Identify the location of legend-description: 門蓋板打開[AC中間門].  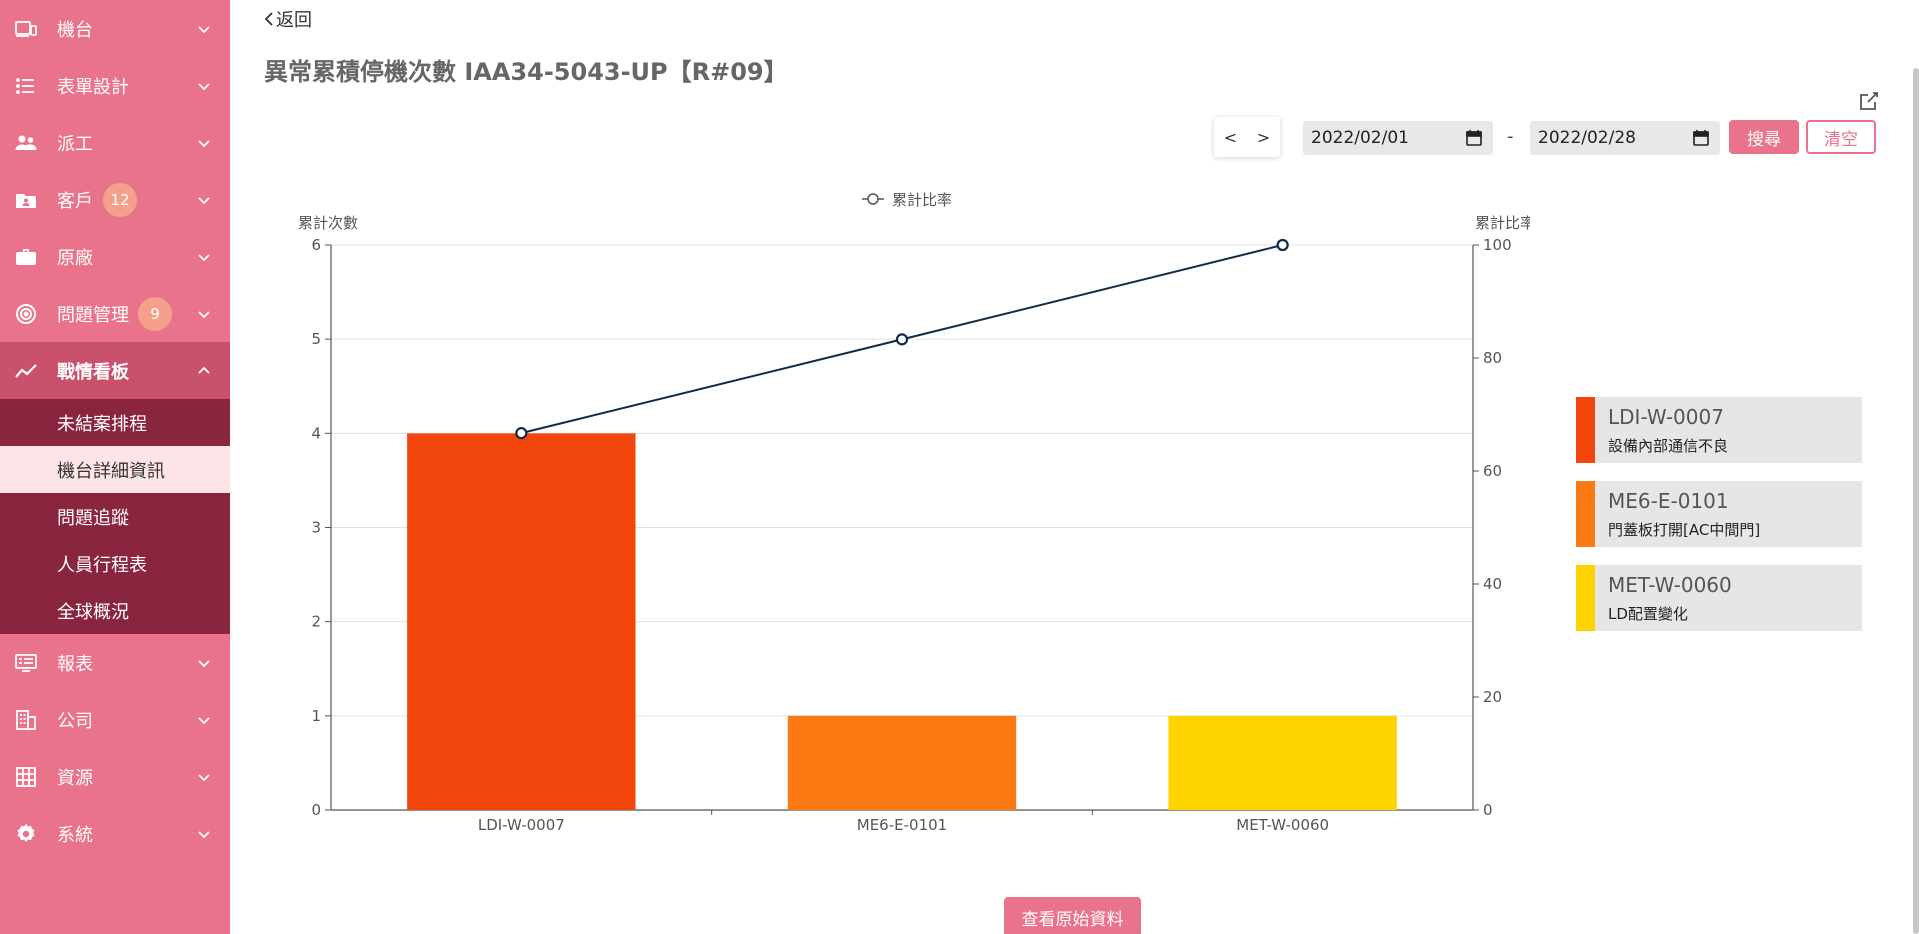
(1684, 530).